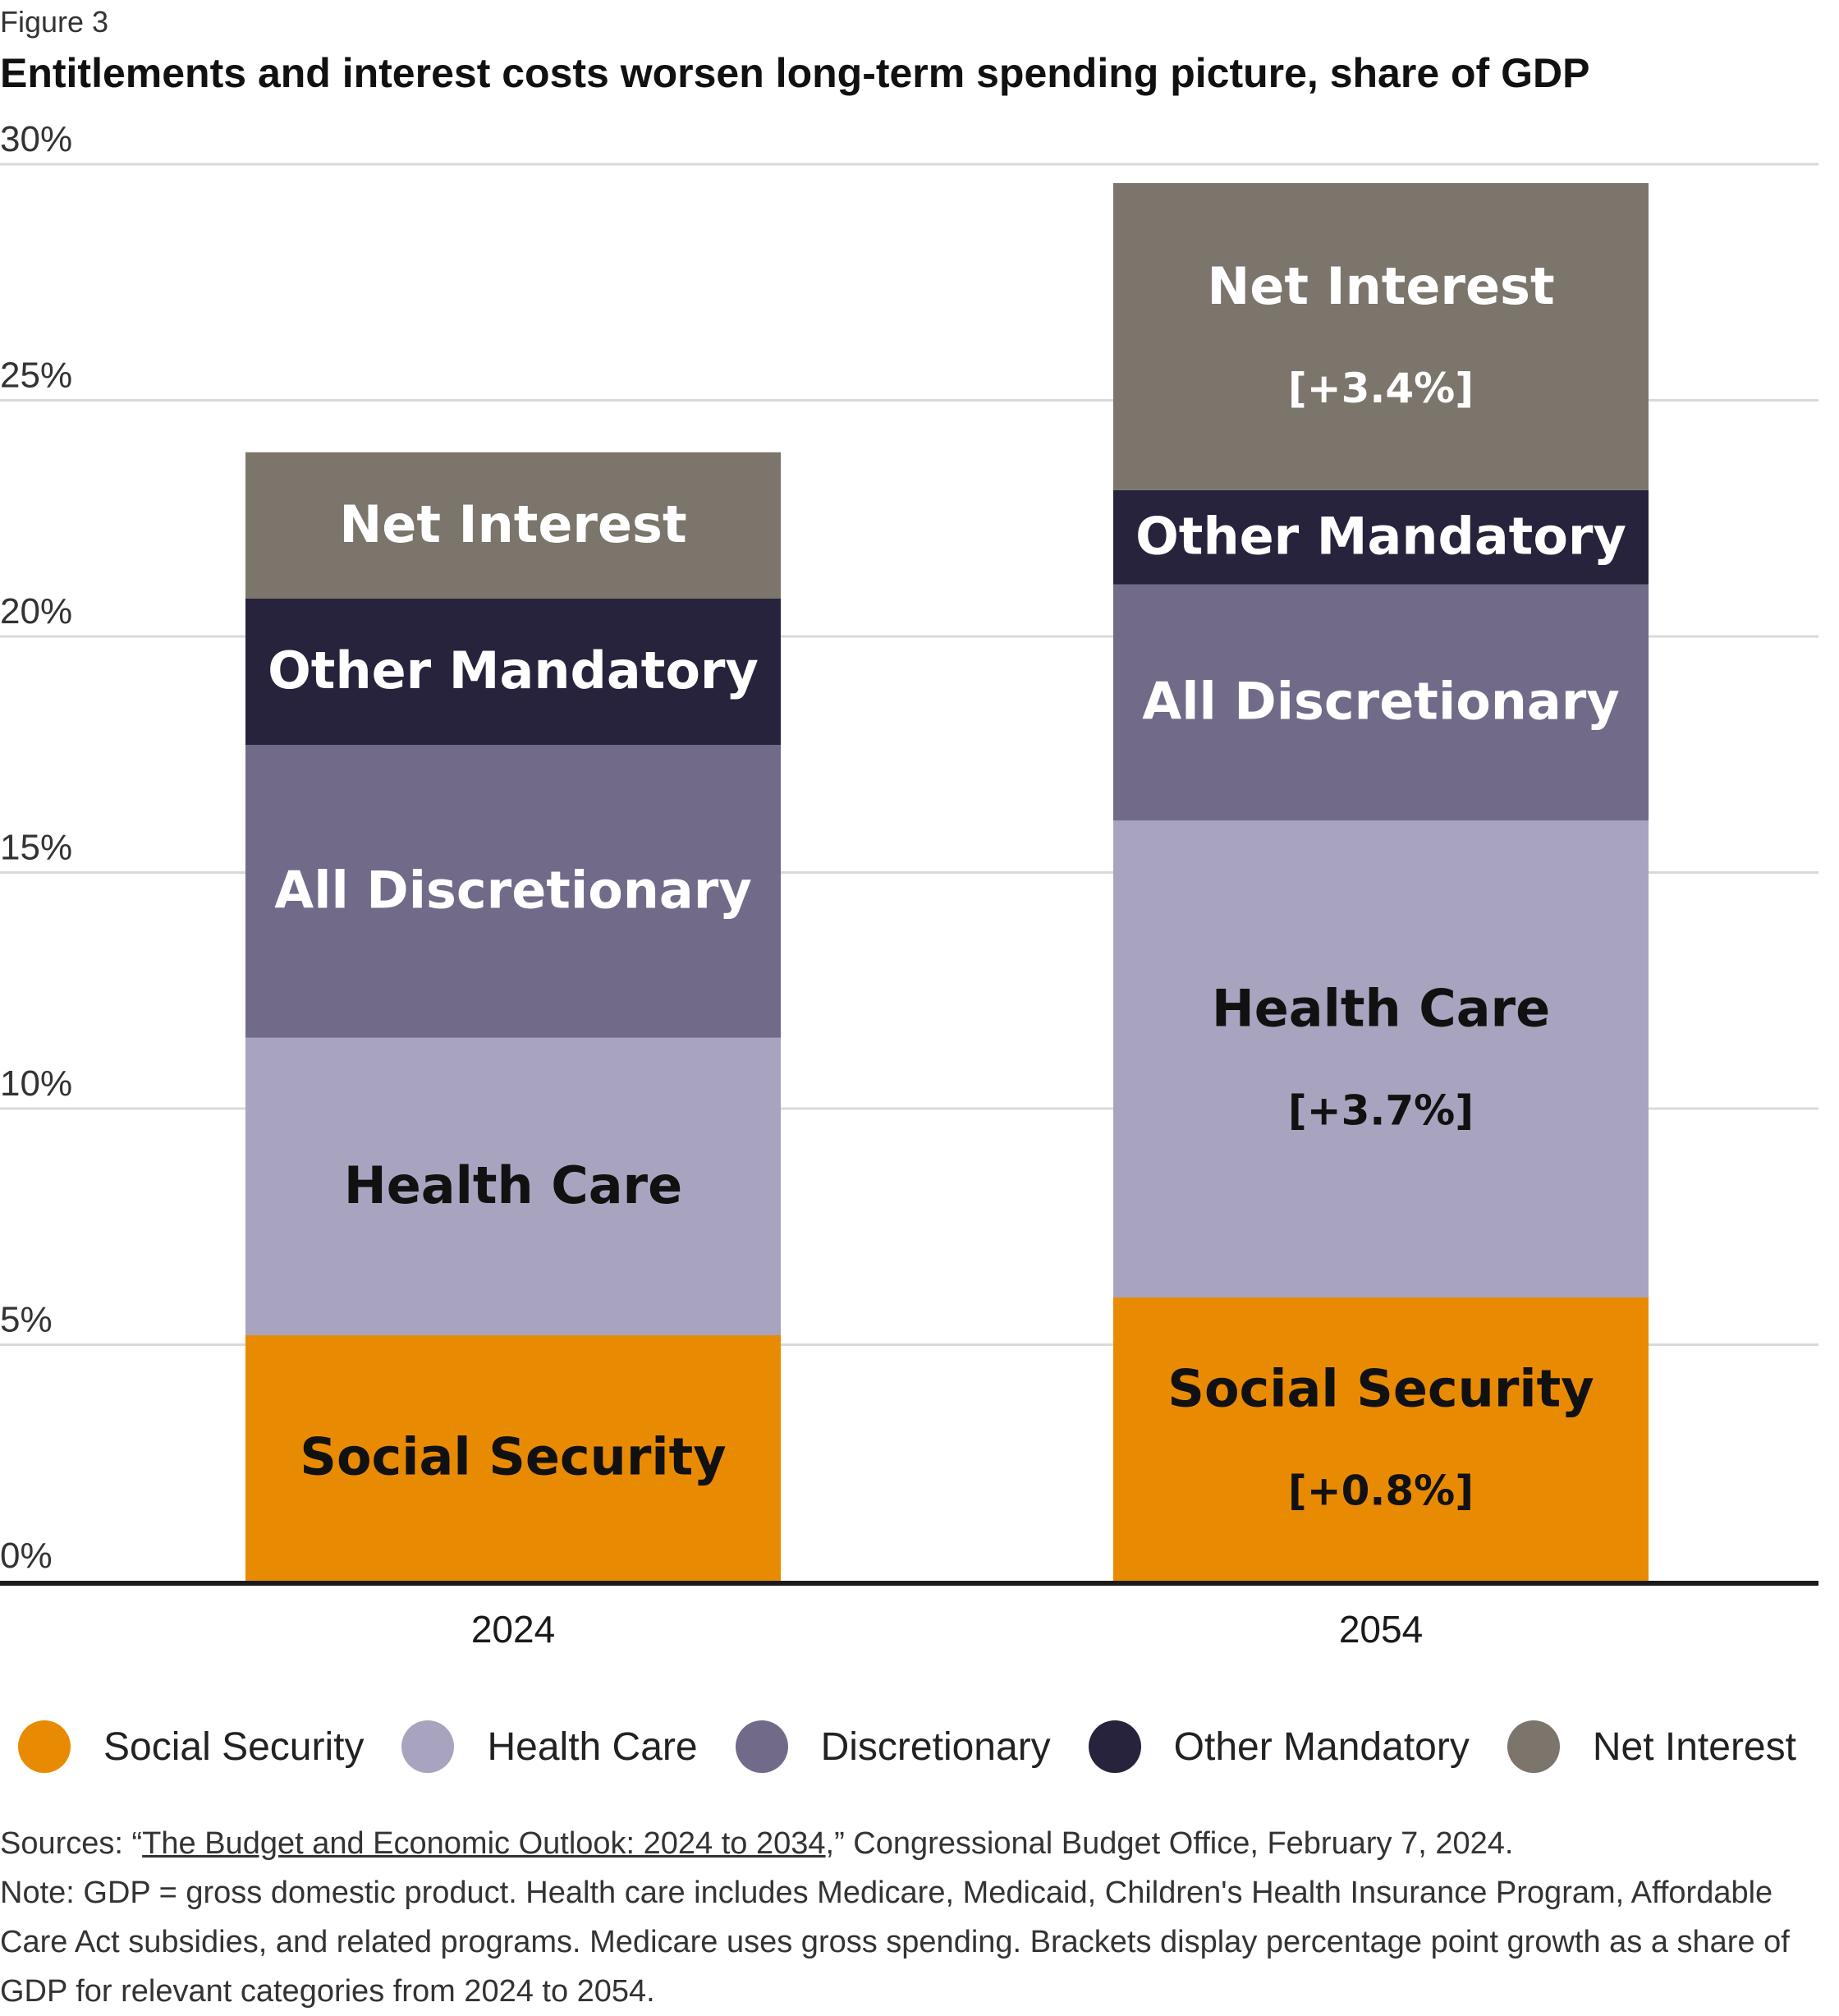 The height and width of the screenshot is (2016, 1839). I want to click on y-tick-label: 10%, so click(36, 1083).